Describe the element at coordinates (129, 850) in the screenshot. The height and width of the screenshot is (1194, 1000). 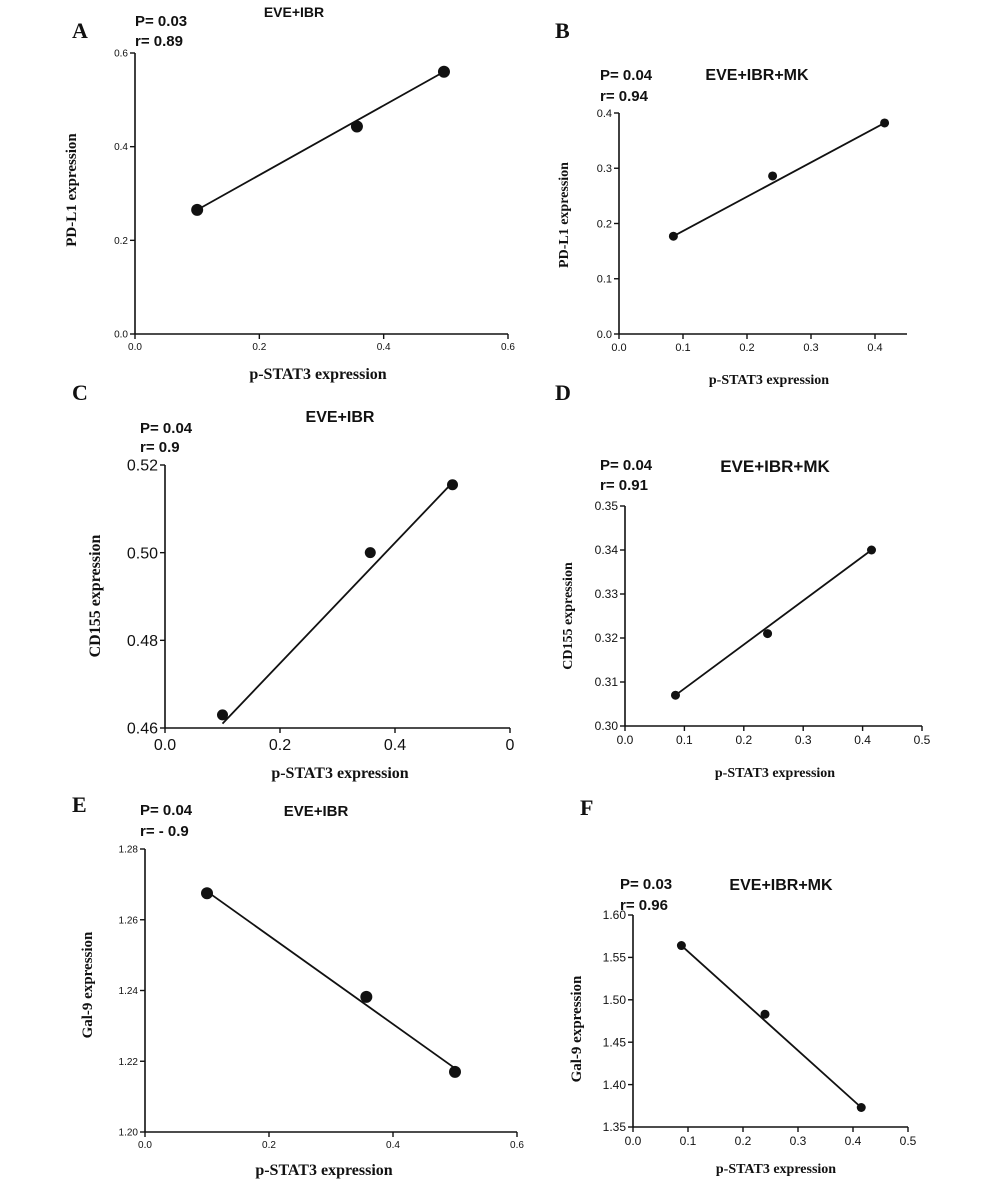
I see `y-tick-label: 1.28` at that location.